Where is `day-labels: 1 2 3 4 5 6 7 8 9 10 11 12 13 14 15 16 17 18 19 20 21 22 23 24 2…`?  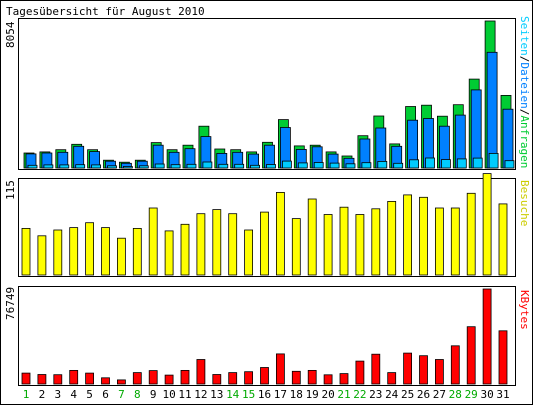 day-labels: 1 2 3 4 5 6 7 8 9 10 11 12 13 14 15 16 17 18 19 20 21 22 23 24 2… is located at coordinates (266, 394).